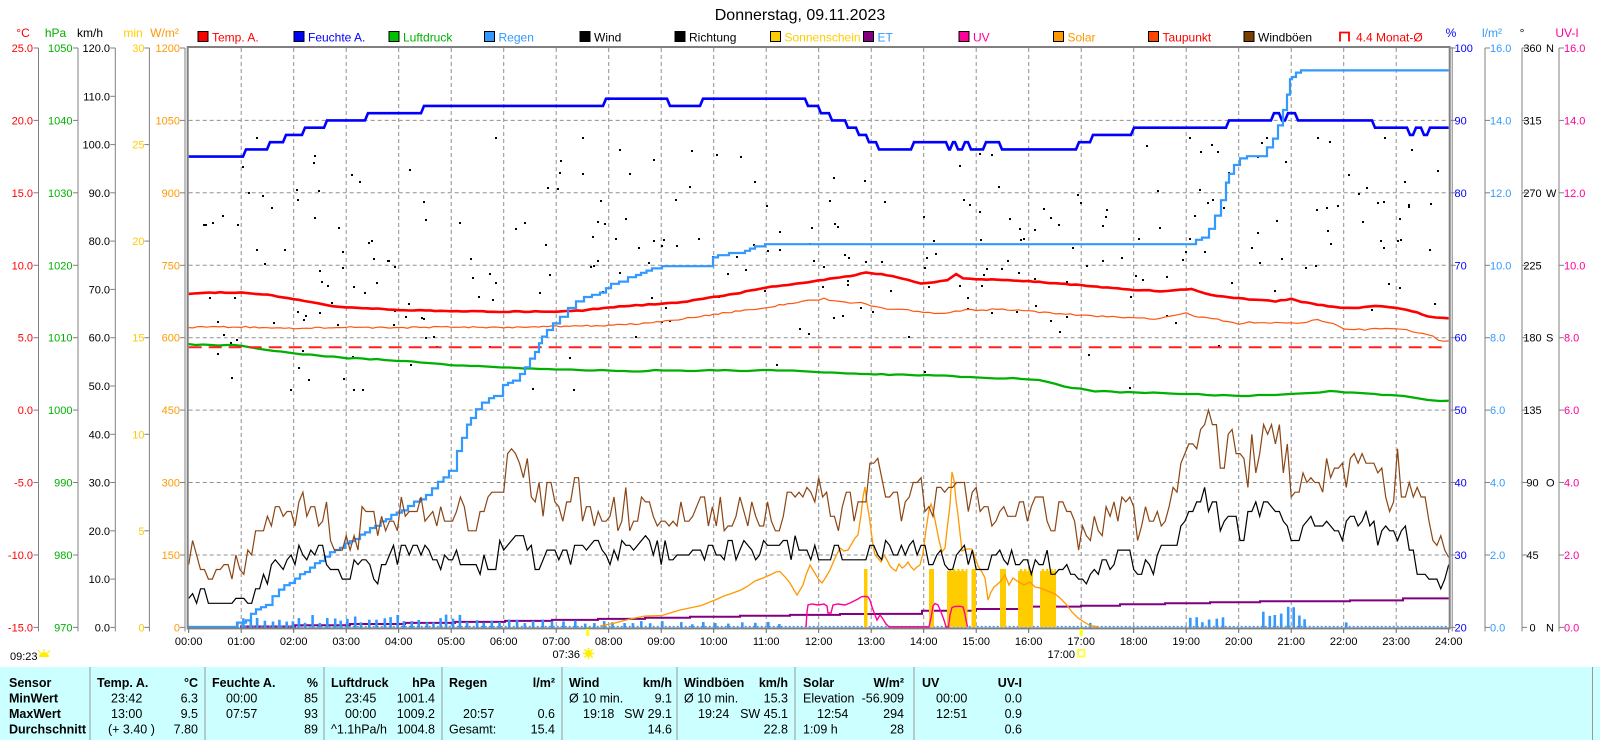 The height and width of the screenshot is (740, 1600). Describe the element at coordinates (1187, 38) in the screenshot. I see `svg-text: Taupunkt` at that location.